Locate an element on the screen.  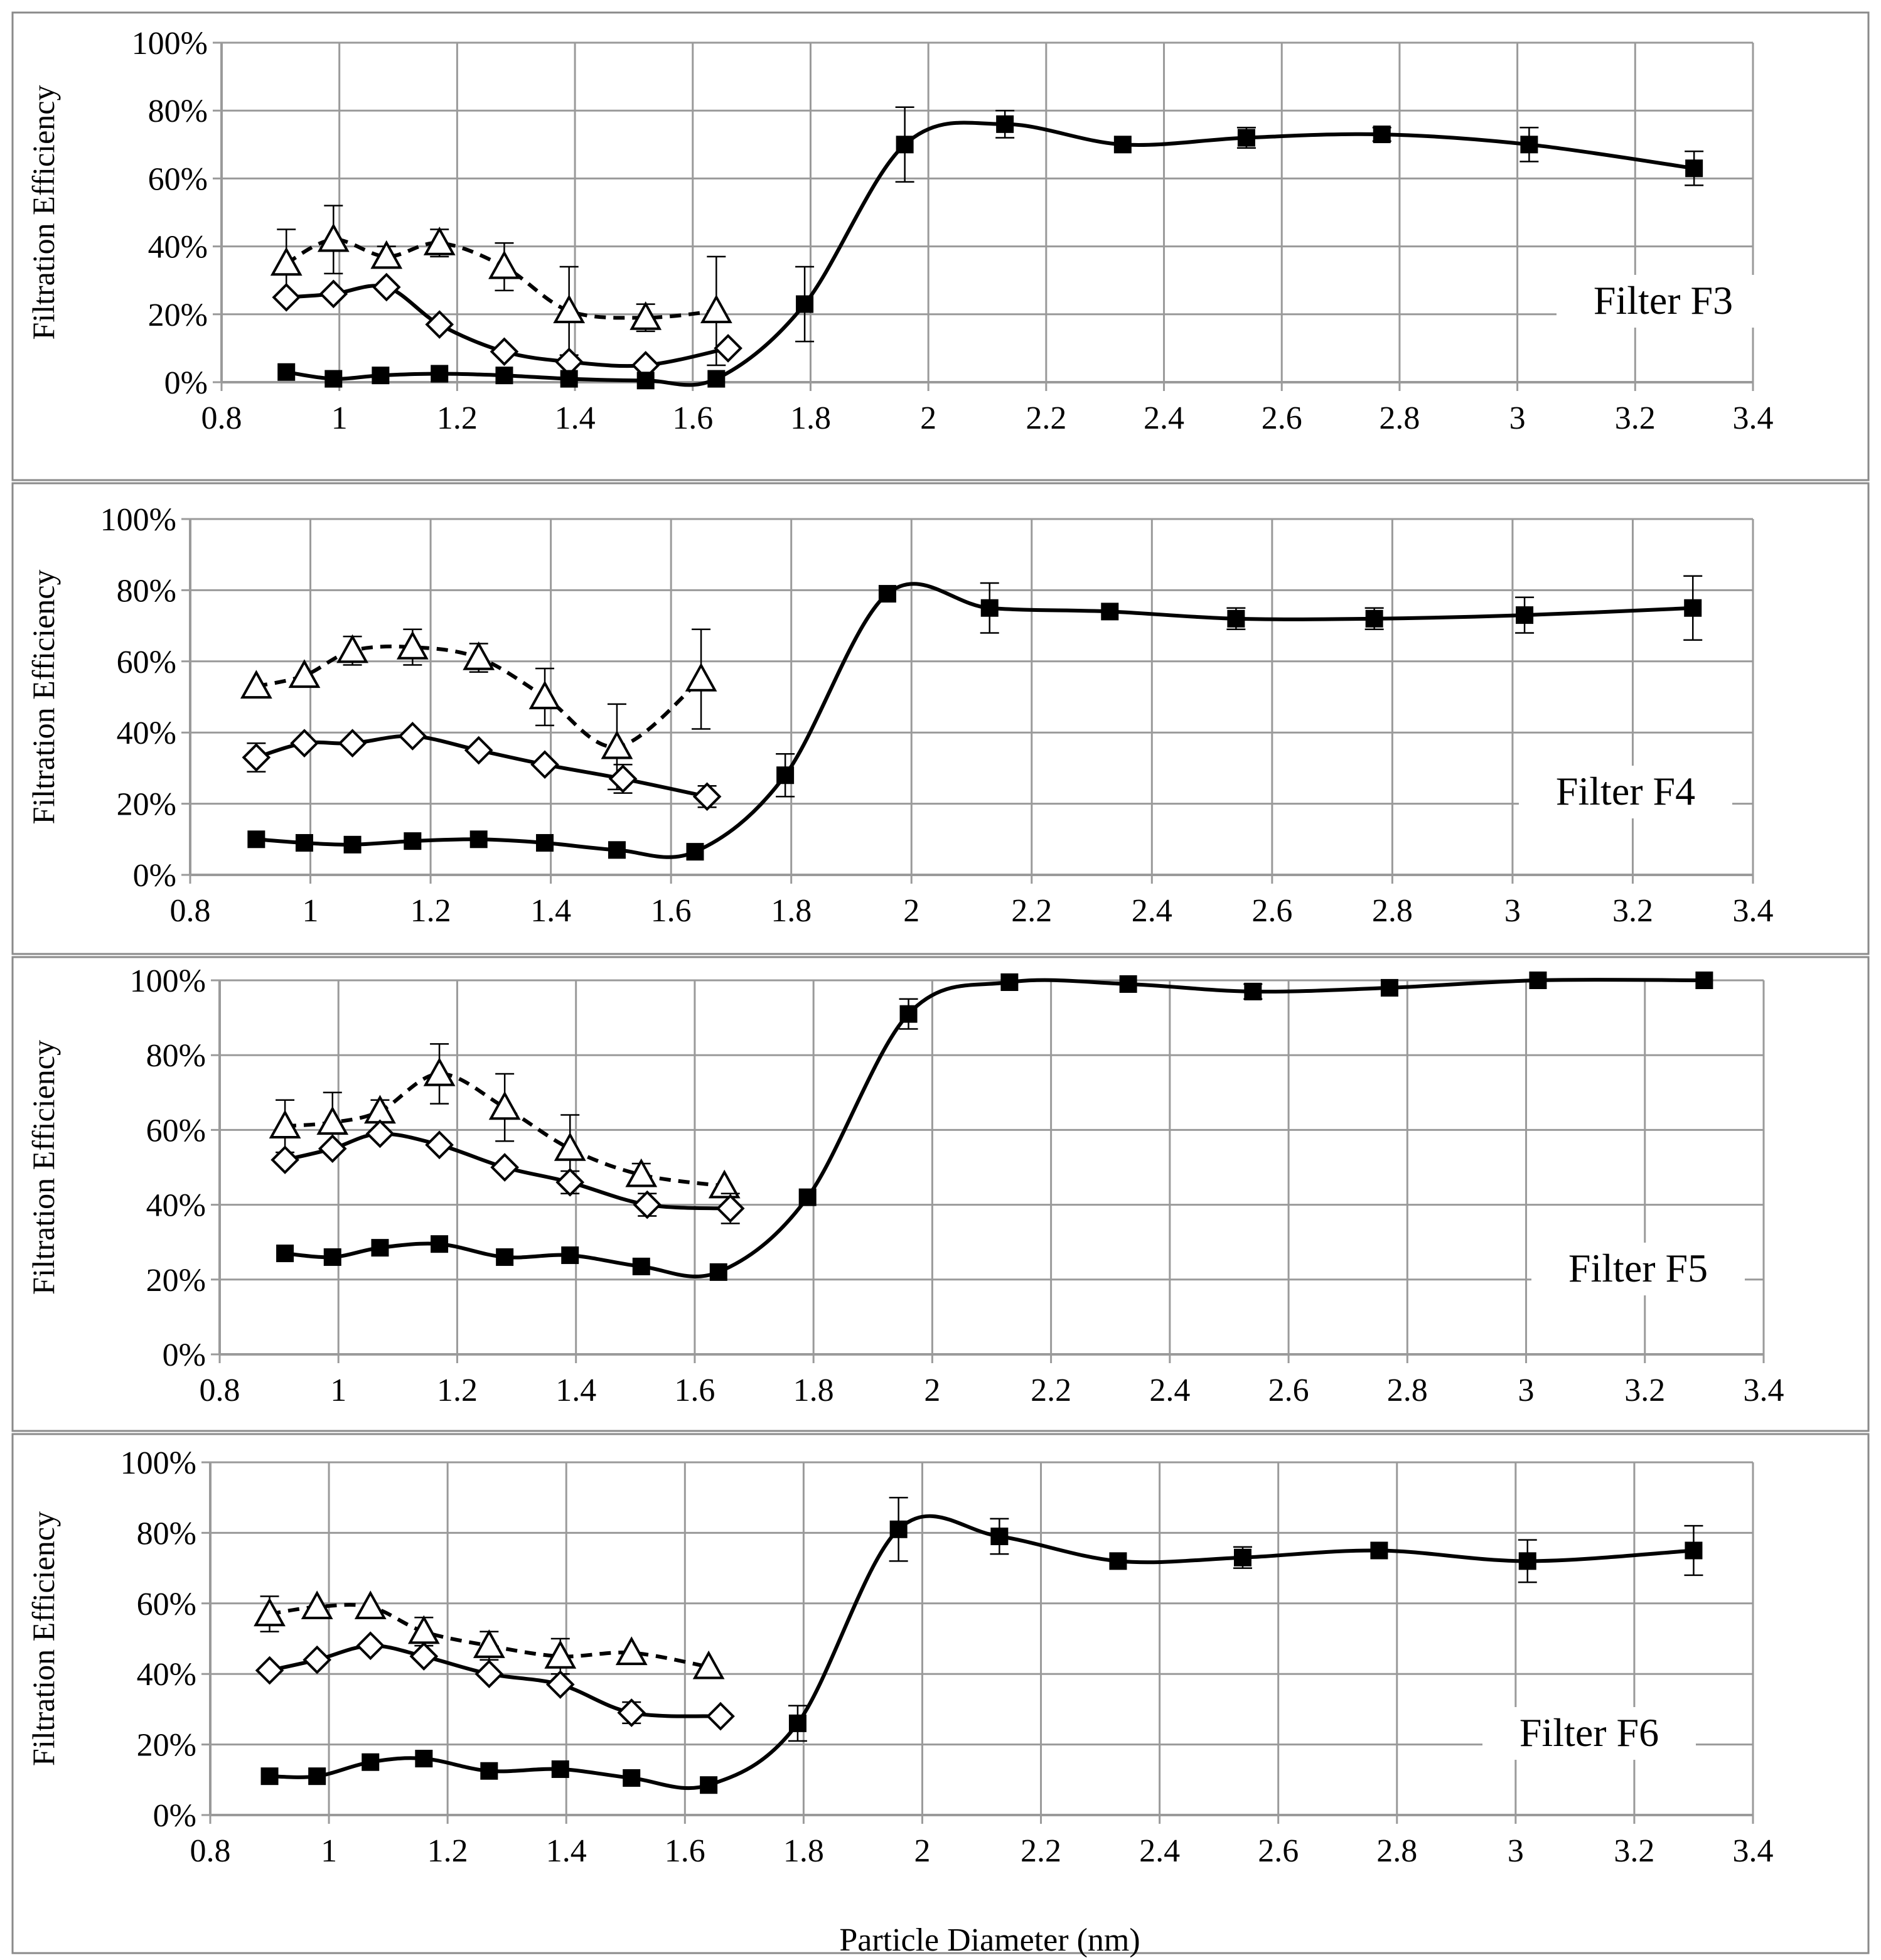
x-tick-label: 2.4 is located at coordinates (1164, 418).